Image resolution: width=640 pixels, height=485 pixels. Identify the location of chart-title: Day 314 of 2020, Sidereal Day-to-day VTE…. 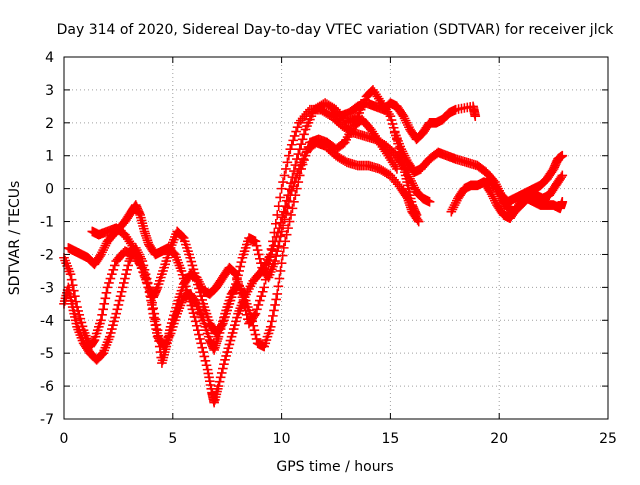
(336, 30).